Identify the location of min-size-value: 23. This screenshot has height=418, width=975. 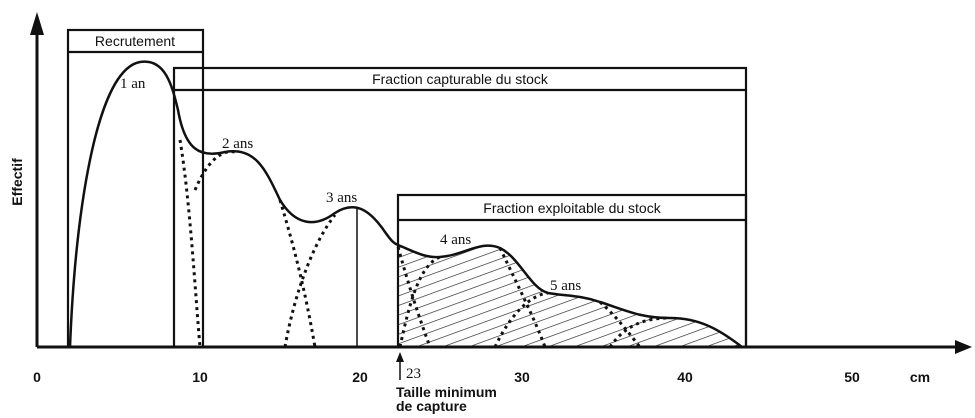
(413, 374).